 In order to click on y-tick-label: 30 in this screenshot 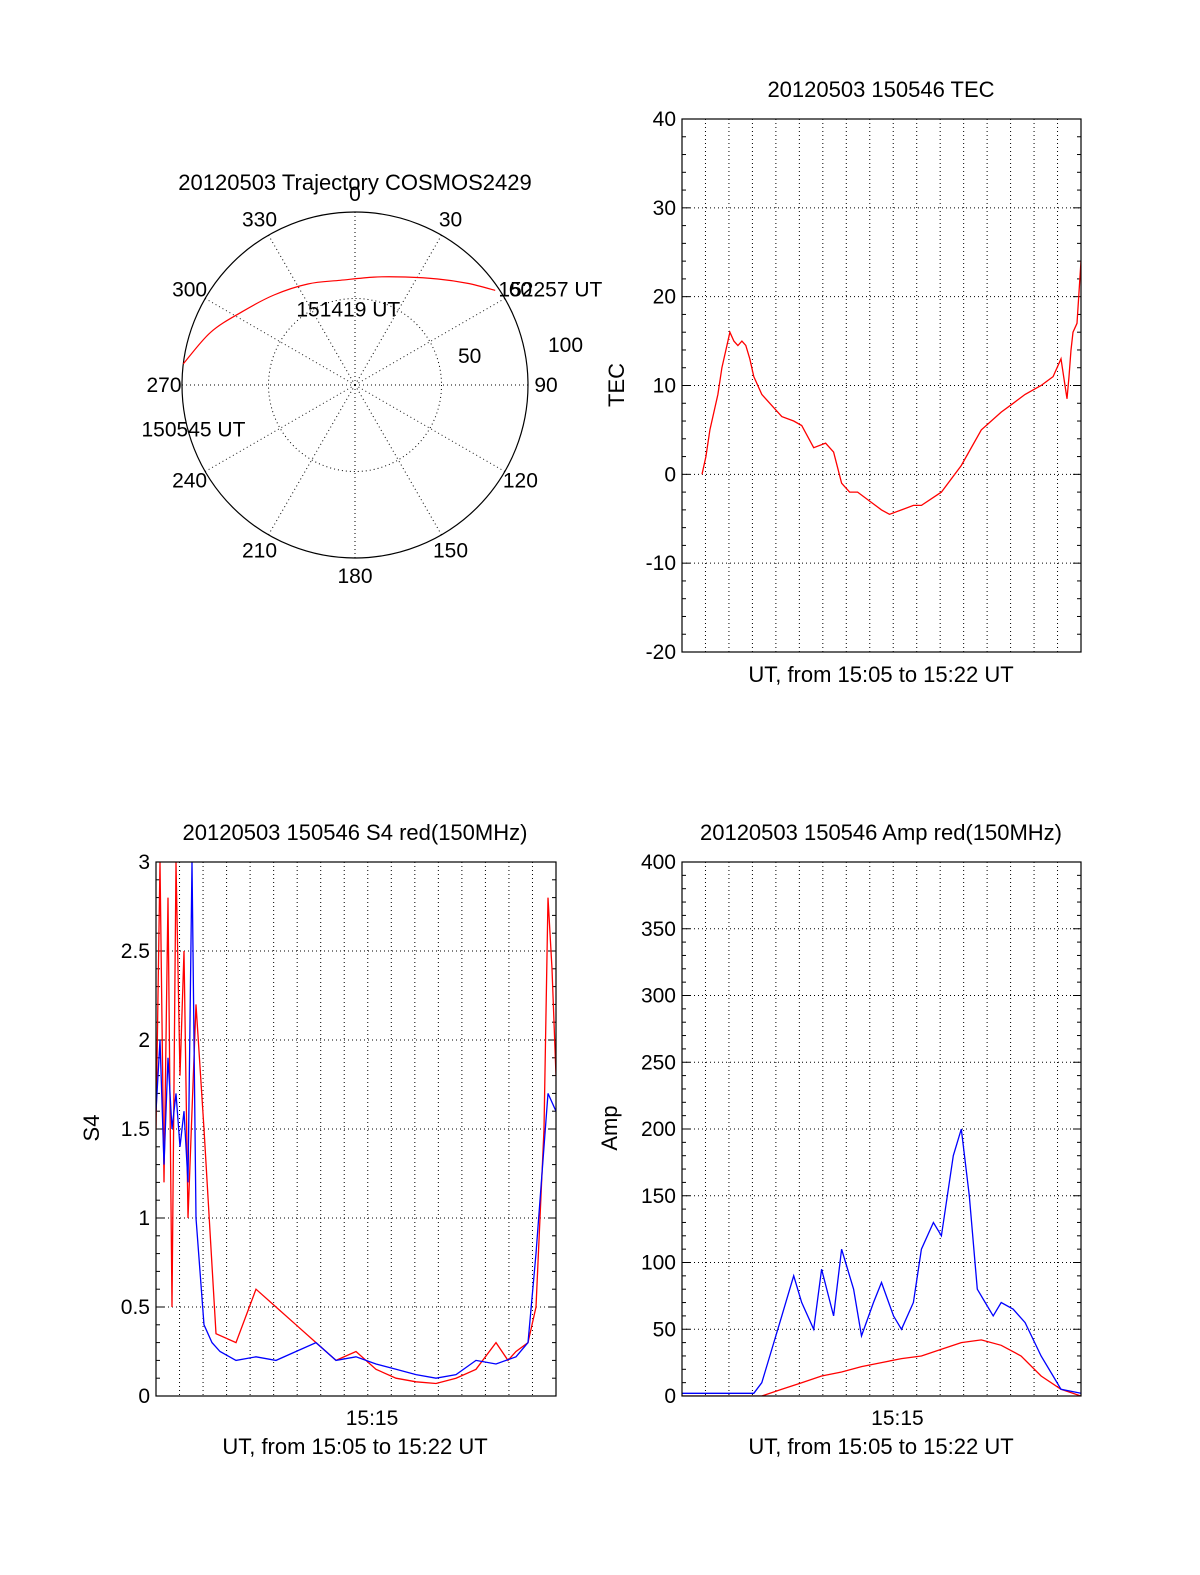, I will do `click(664, 208)`.